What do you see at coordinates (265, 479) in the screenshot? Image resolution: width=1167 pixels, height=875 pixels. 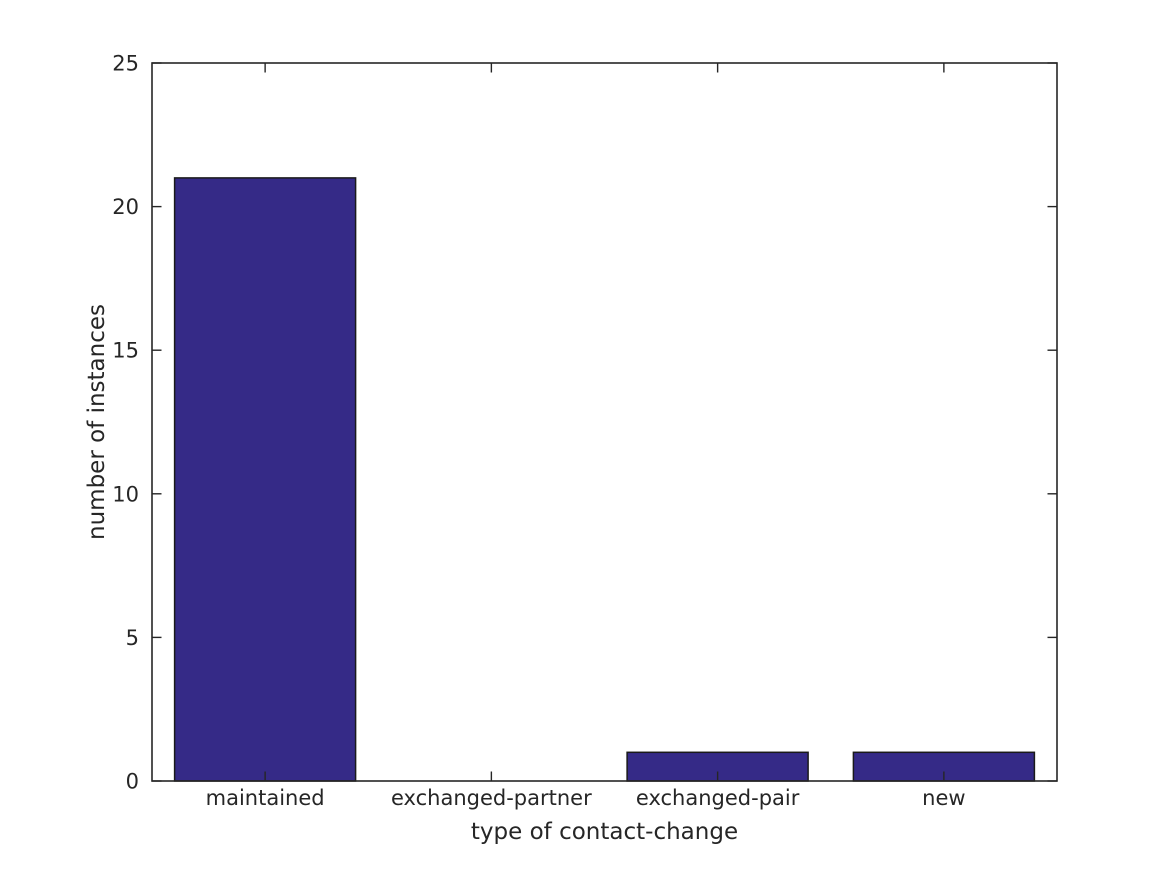 I see `bar-maintained` at bounding box center [265, 479].